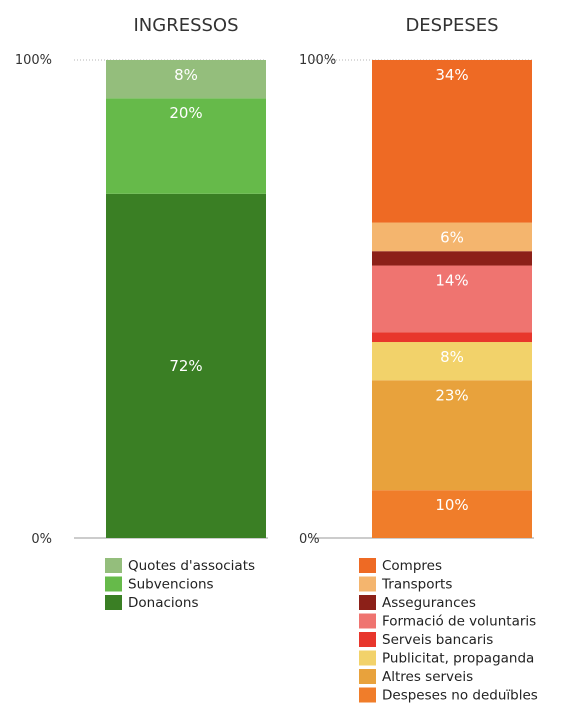  I want to click on bar-segment-compres, so click(452, 141).